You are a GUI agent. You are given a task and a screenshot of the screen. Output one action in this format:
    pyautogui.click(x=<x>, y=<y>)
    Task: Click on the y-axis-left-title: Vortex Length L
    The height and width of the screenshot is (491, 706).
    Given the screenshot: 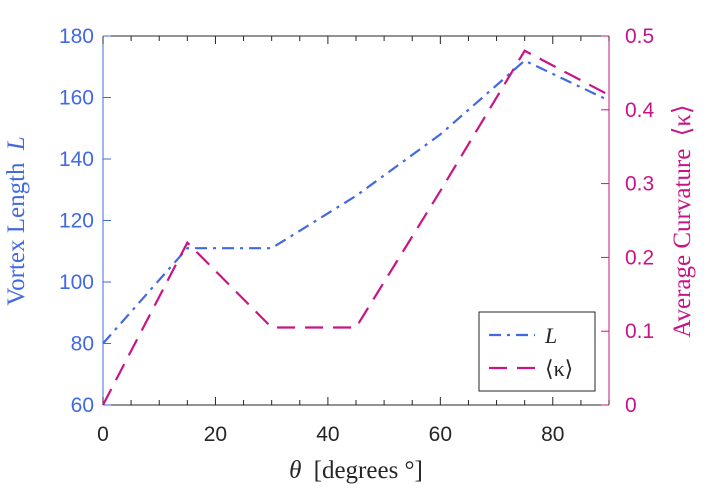 What is the action you would take?
    pyautogui.click(x=16, y=220)
    